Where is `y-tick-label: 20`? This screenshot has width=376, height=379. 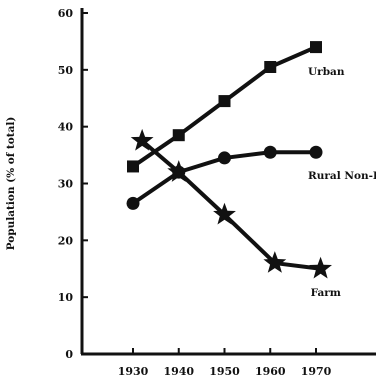
y-tick-label: 20 is located at coordinates (66, 240).